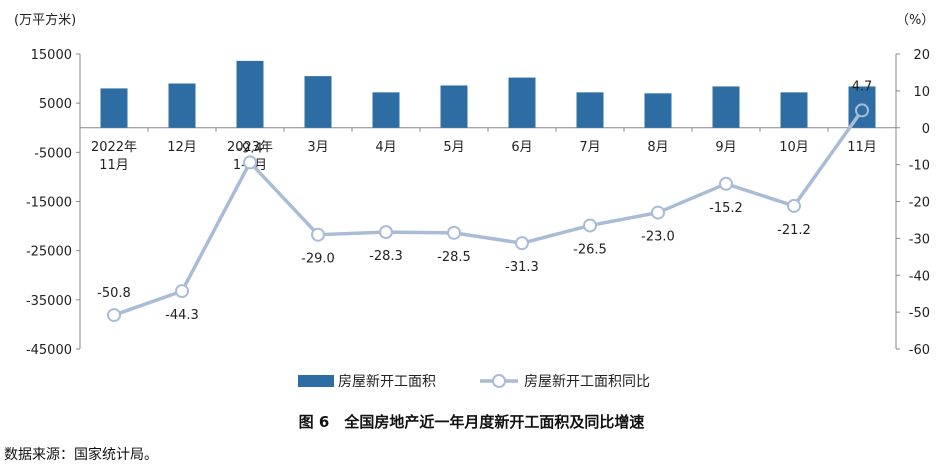 Image resolution: width=943 pixels, height=469 pixels. What do you see at coordinates (49, 252) in the screenshot?
I see `left-tick-label: -25000` at bounding box center [49, 252].